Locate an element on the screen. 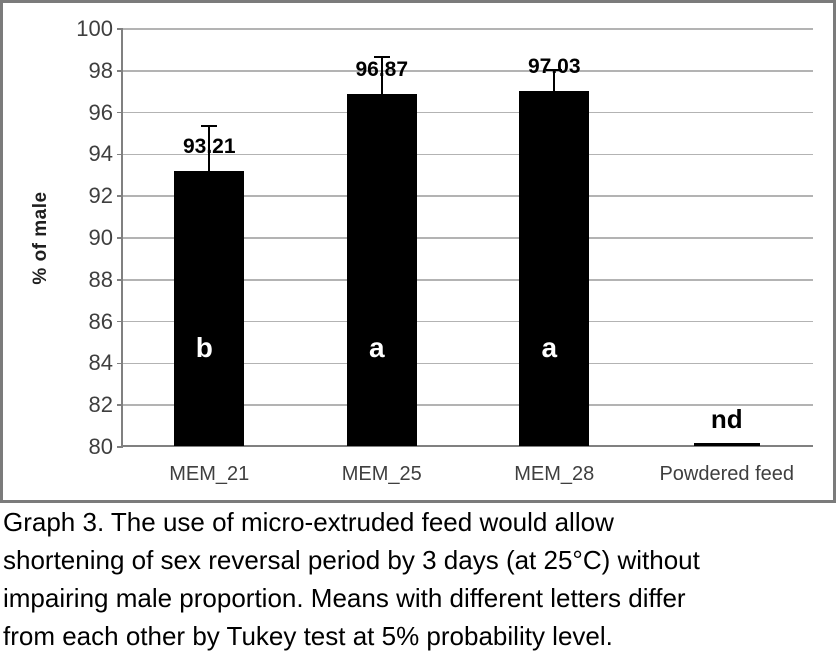 The image size is (838, 663). value-label: 97.03 is located at coordinates (554, 67).